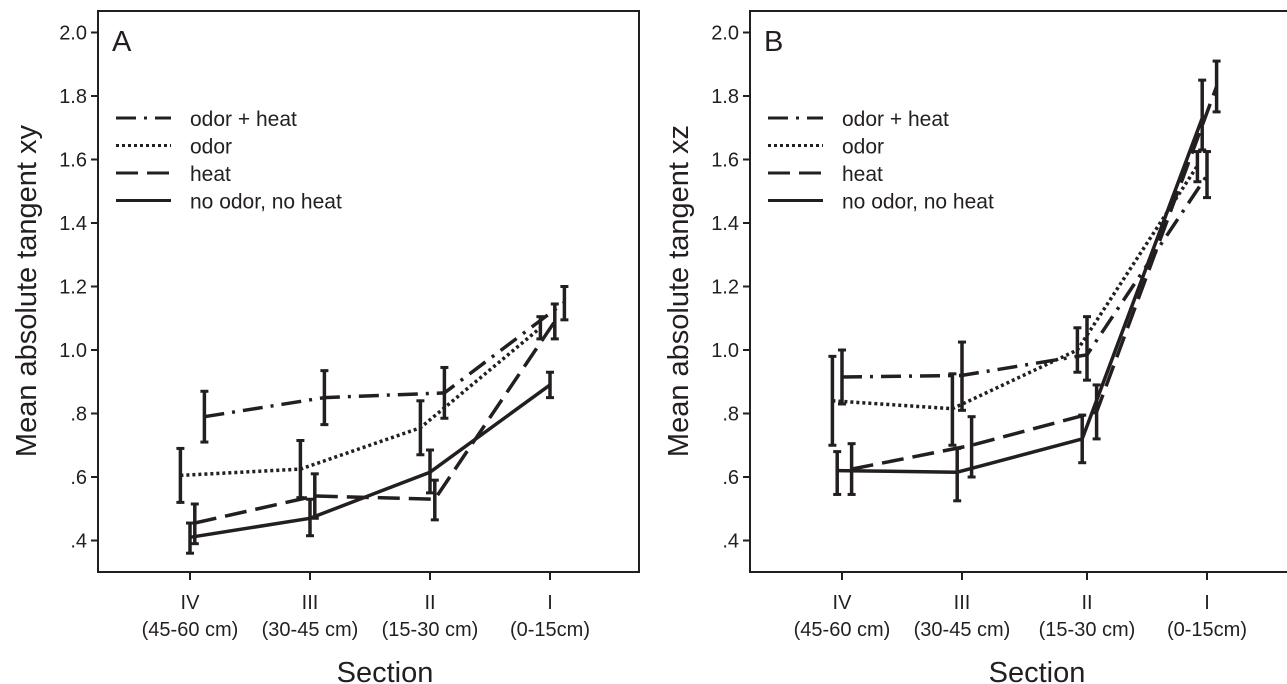  What do you see at coordinates (190, 630) in the screenshot?
I see `x-tick-sublabel-a: (45-60 cm)` at bounding box center [190, 630].